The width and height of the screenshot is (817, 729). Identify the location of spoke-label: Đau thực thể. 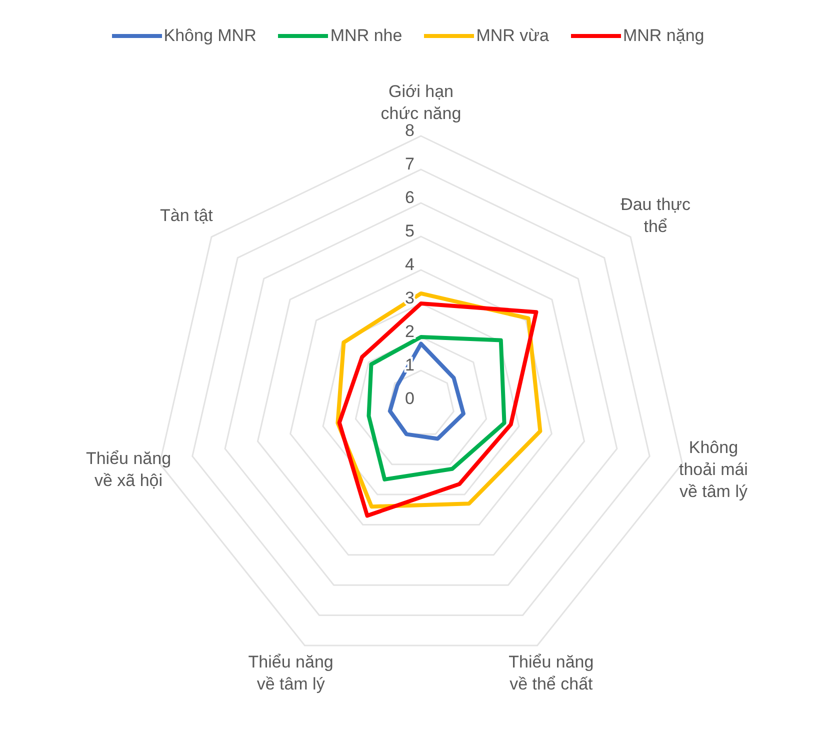
(656, 215).